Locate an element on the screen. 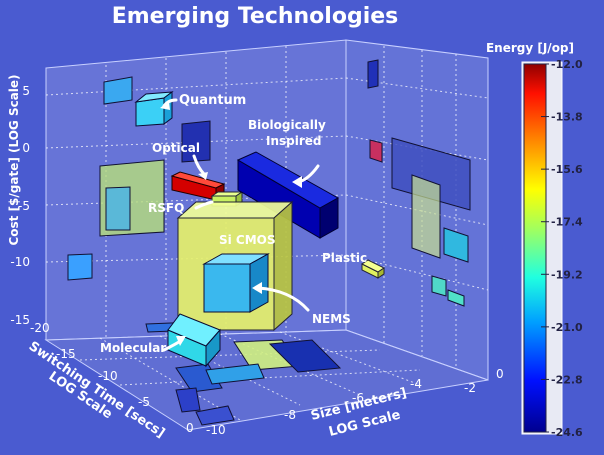  y-tick: -5 is located at coordinates (144, 402).